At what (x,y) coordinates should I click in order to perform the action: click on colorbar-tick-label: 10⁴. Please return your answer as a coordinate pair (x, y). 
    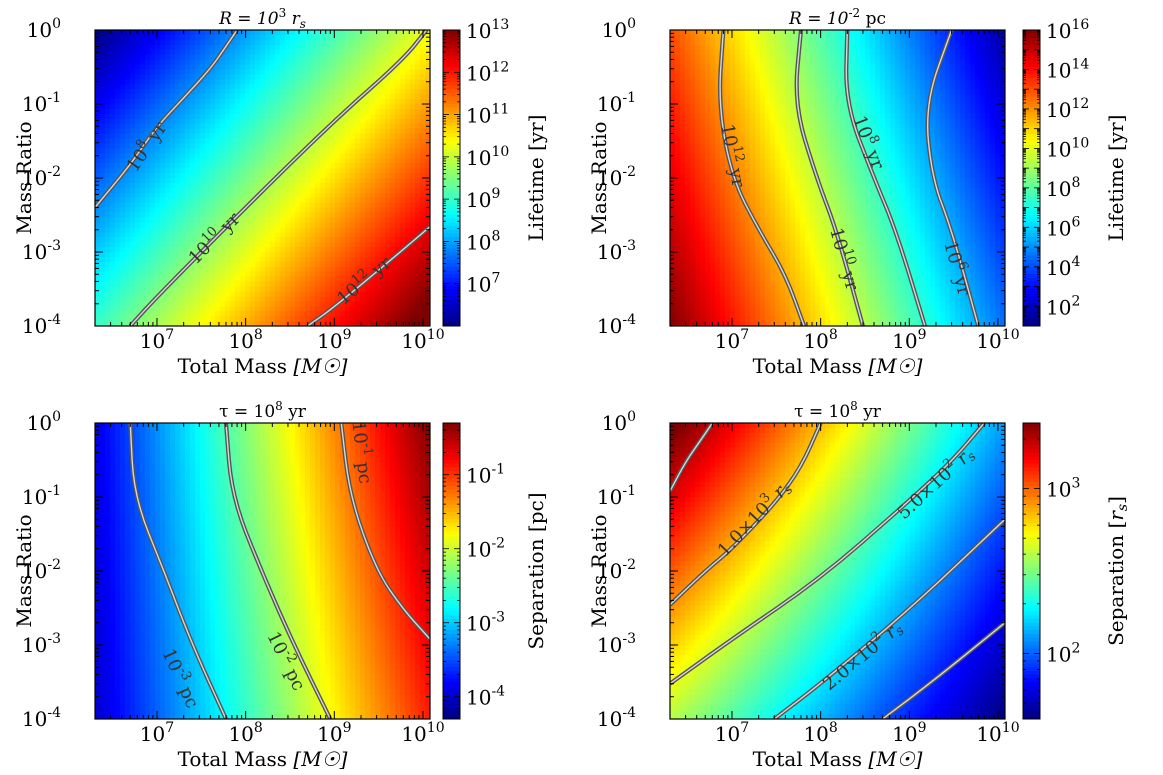
    Looking at the image, I should click on (1063, 267).